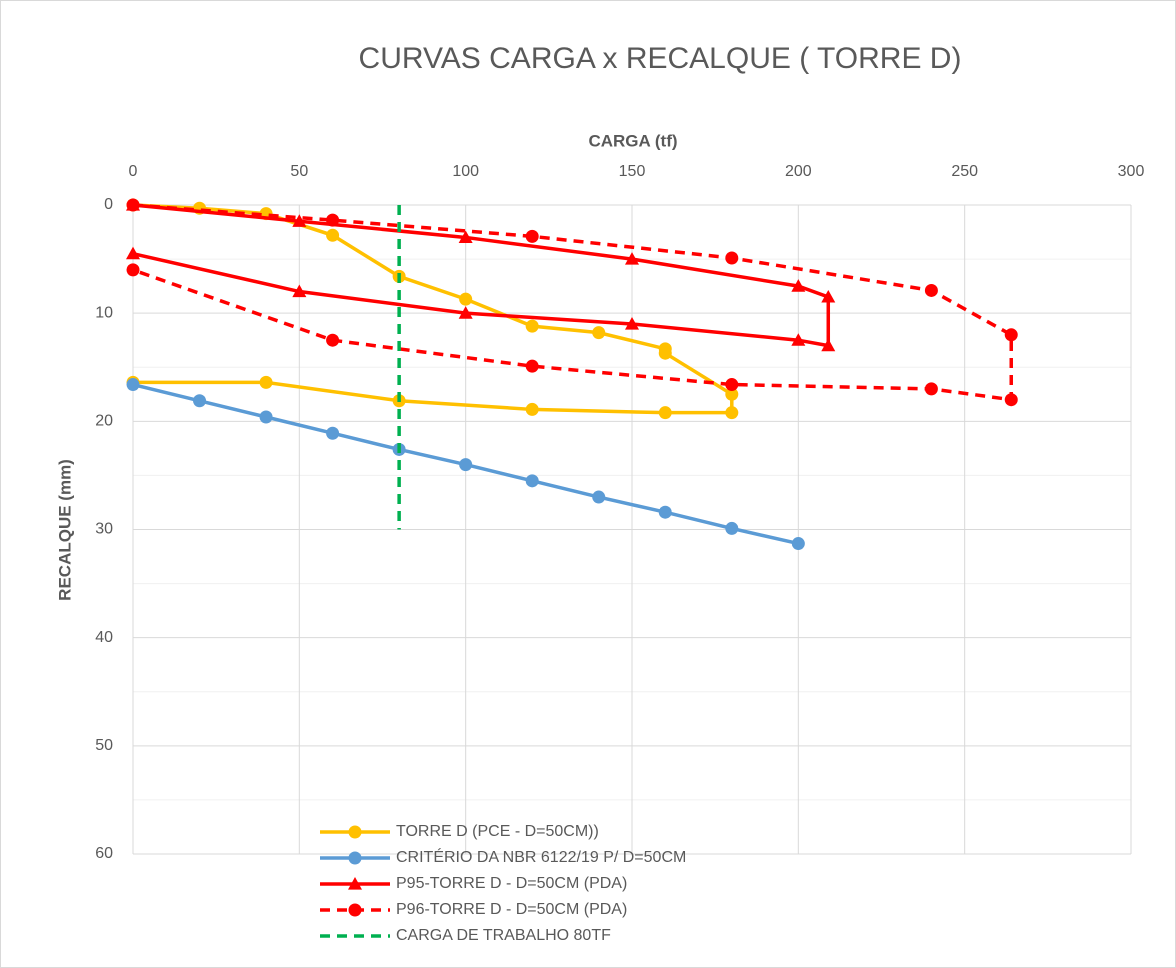  Describe the element at coordinates (104, 853) in the screenshot. I see `y-tick-label: 60` at that location.